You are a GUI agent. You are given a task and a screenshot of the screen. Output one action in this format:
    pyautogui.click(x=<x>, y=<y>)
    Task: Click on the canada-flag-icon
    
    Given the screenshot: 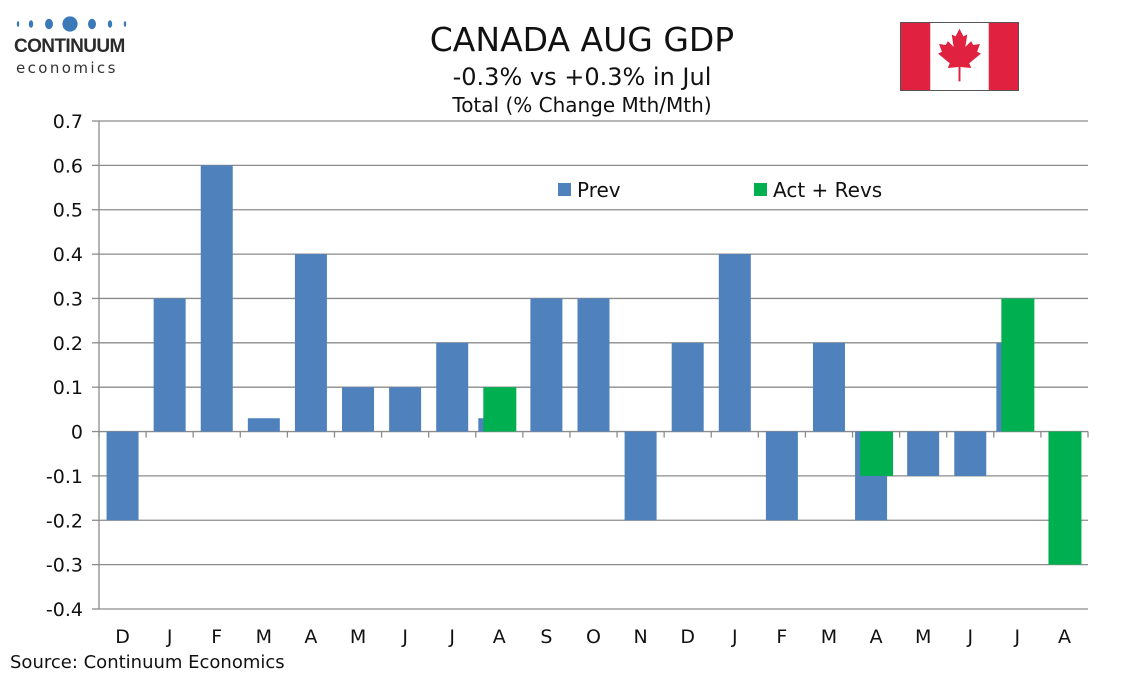 What is the action you would take?
    pyautogui.click(x=959, y=56)
    